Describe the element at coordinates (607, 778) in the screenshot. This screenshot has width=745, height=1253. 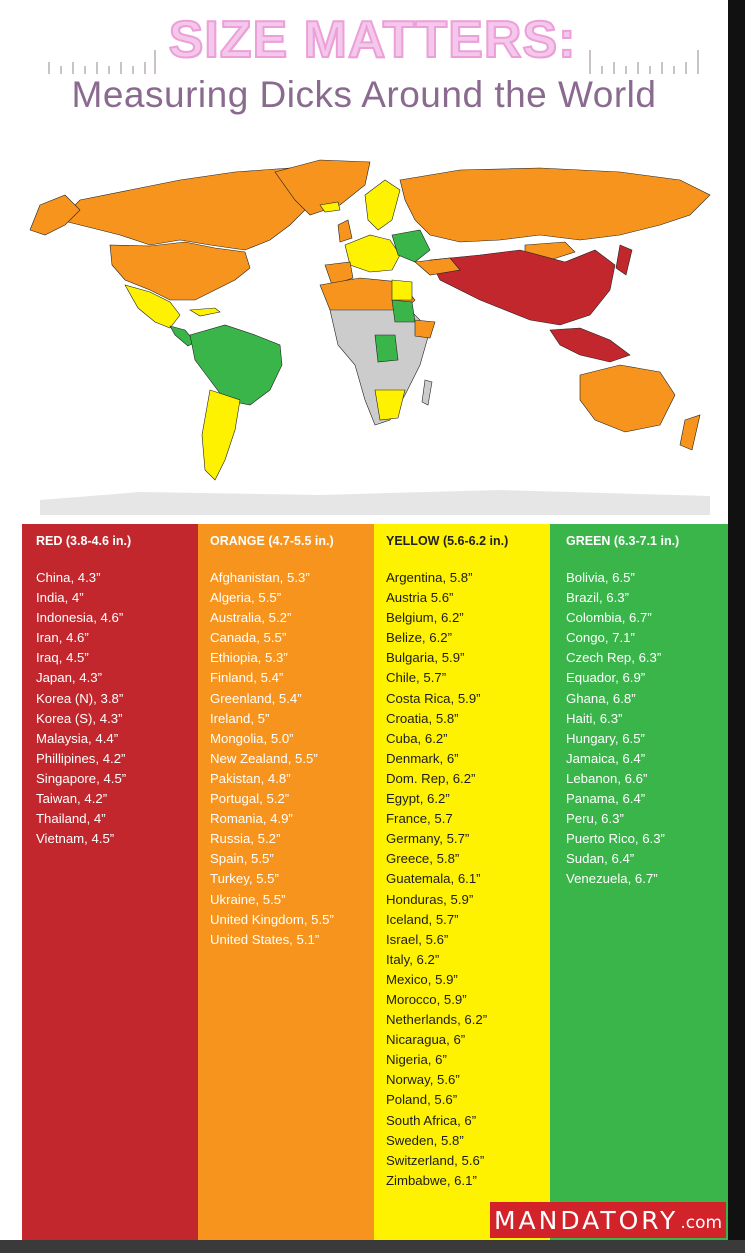
I see `legend-item: Lebanon, 6.6”` at that location.